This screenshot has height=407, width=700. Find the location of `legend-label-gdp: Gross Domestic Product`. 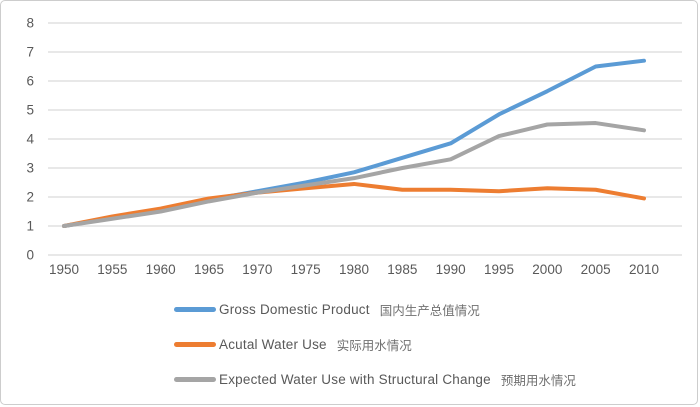

legend-label-gdp: Gross Domestic Product is located at coordinates (294, 309).